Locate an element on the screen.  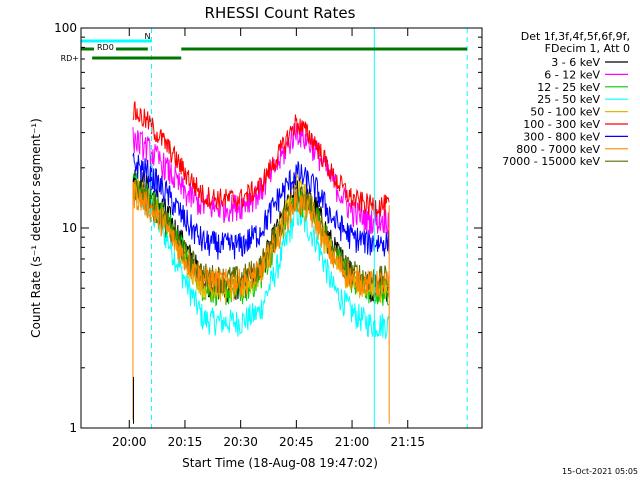
y-tick-label: 10 is located at coordinates (69, 228).